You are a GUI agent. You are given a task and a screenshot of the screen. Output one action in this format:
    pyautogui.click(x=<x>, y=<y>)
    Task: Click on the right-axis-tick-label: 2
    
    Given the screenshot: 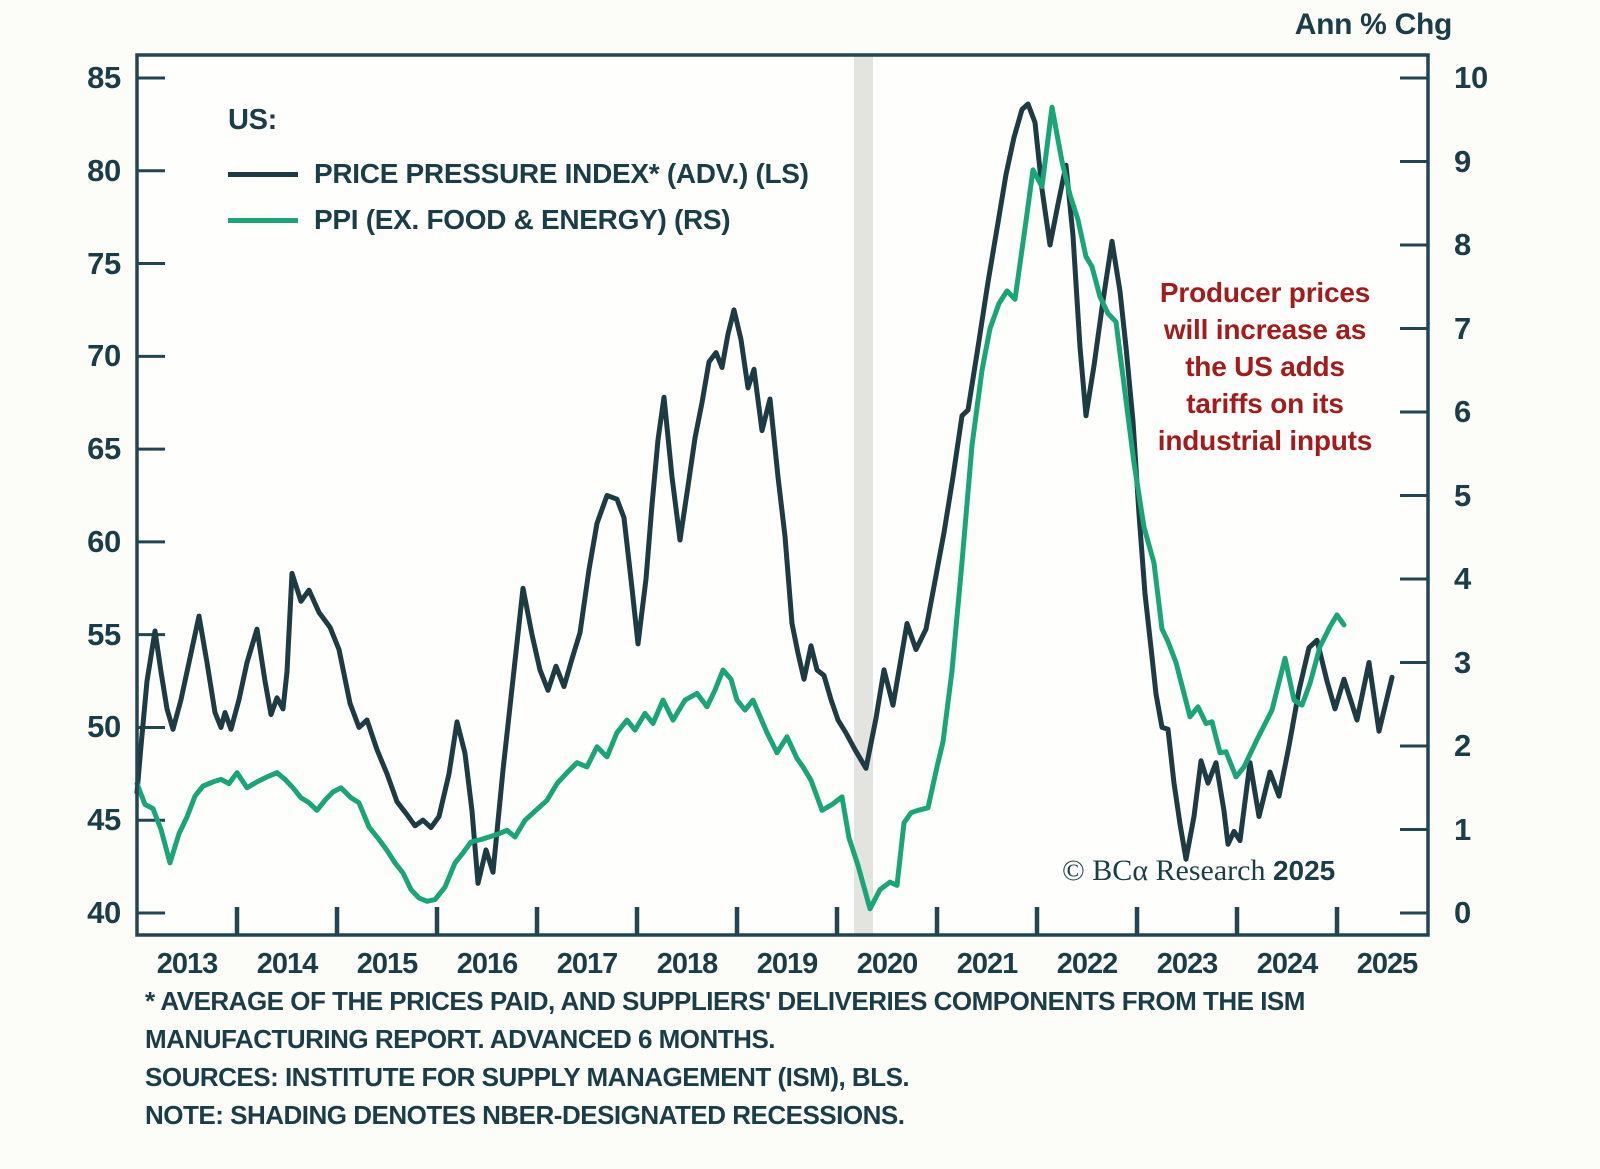 What is the action you would take?
    pyautogui.click(x=1462, y=745)
    